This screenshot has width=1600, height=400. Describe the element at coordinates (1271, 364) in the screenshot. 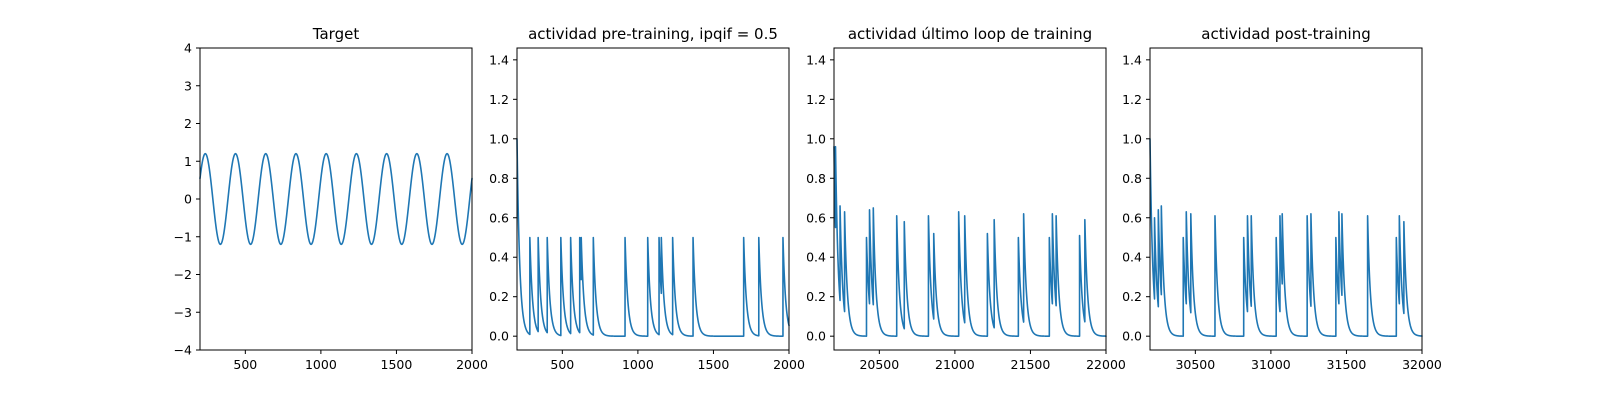

I see `x-tick-label: 31000` at that location.